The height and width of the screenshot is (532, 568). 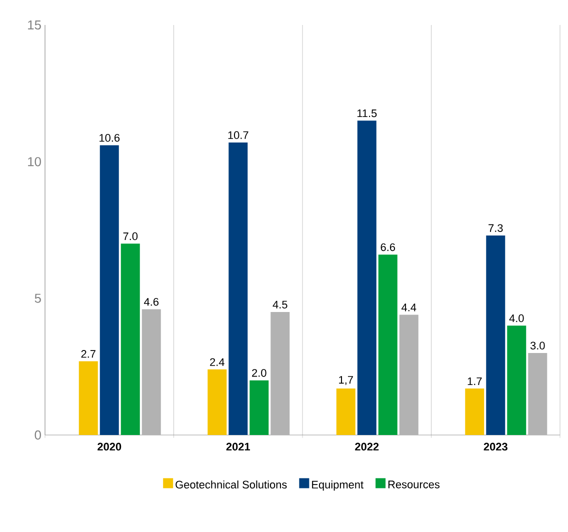 I want to click on data-label: 2.7, so click(x=88, y=354).